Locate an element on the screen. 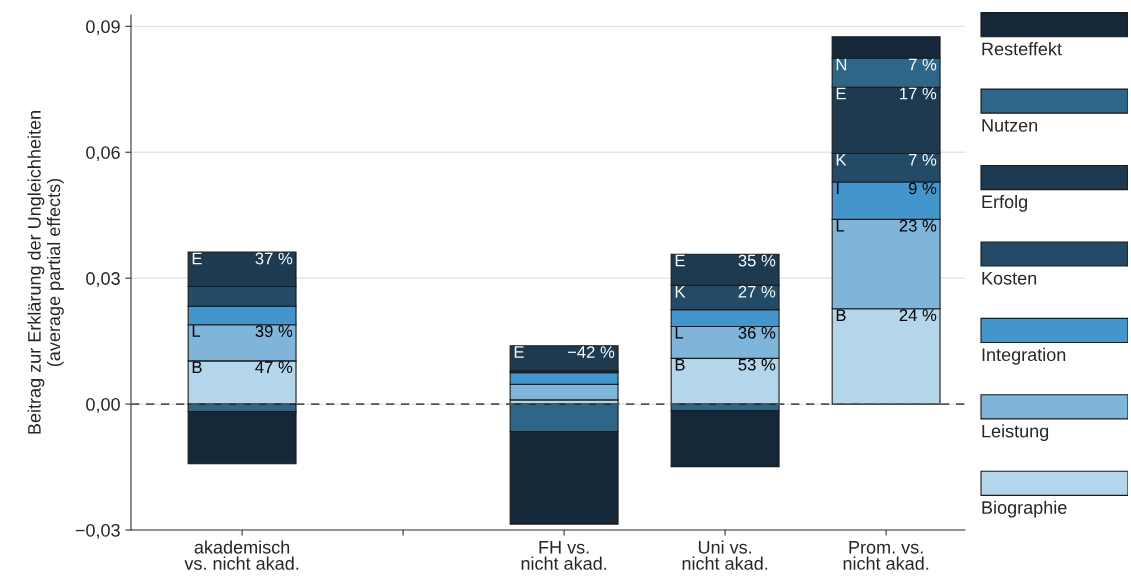  text: Leistung is located at coordinates (1015, 433).